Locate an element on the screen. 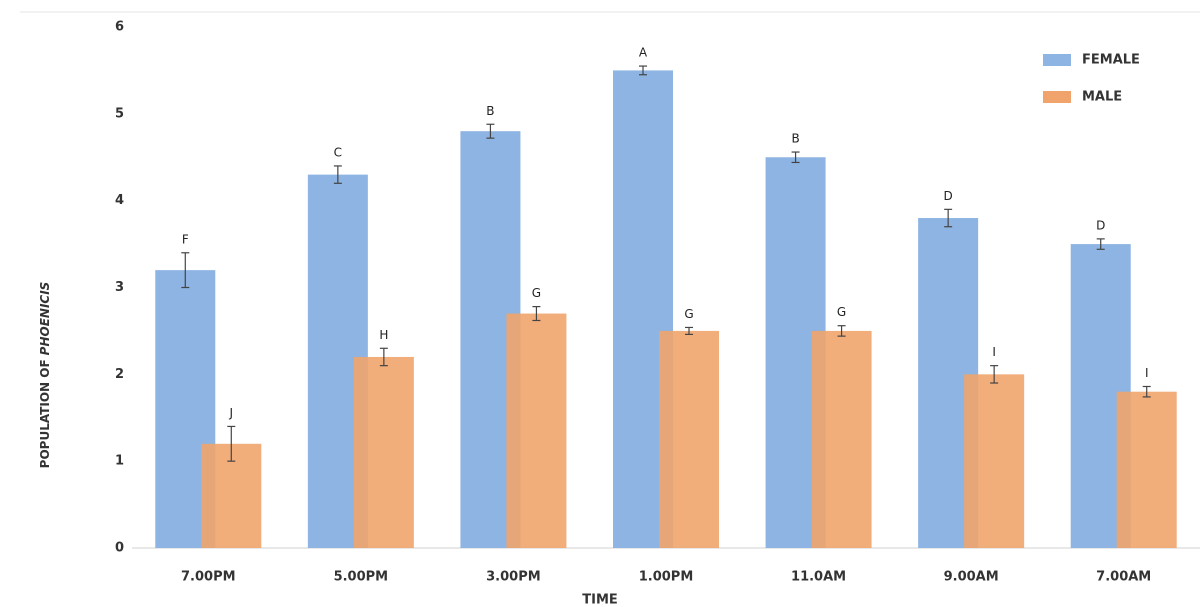  significance-label: A is located at coordinates (643, 53).